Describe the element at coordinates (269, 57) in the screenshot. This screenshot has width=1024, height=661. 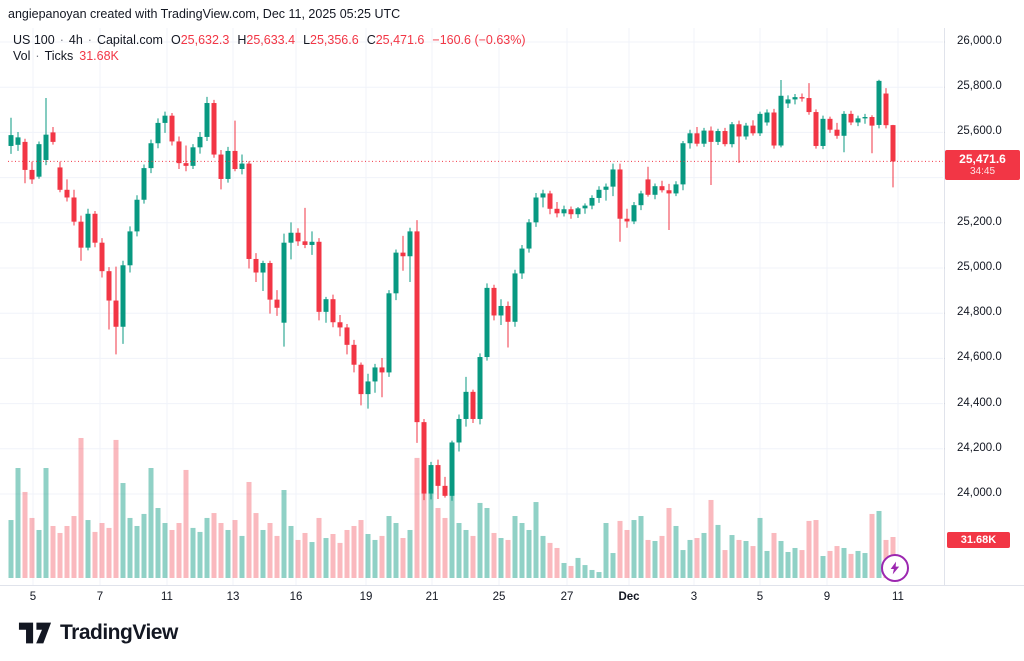
I see `legend-volume-row: Vol · Ticks 31.68K` at that location.